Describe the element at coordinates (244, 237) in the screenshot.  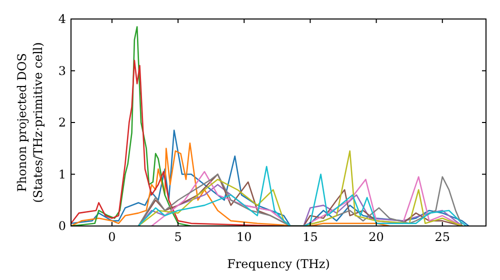
I see `x-tick-label: 10` at that location.